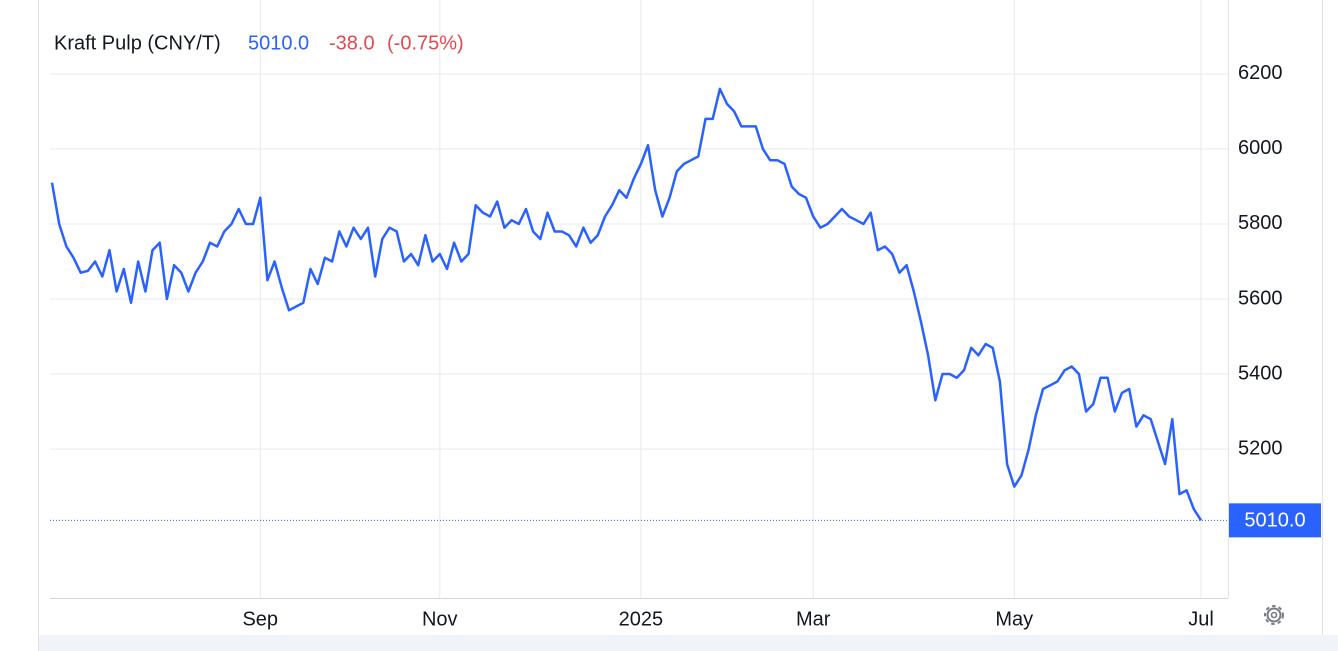 This screenshot has height=651, width=1338. I want to click on x-tick-label: Mar, so click(813, 619).